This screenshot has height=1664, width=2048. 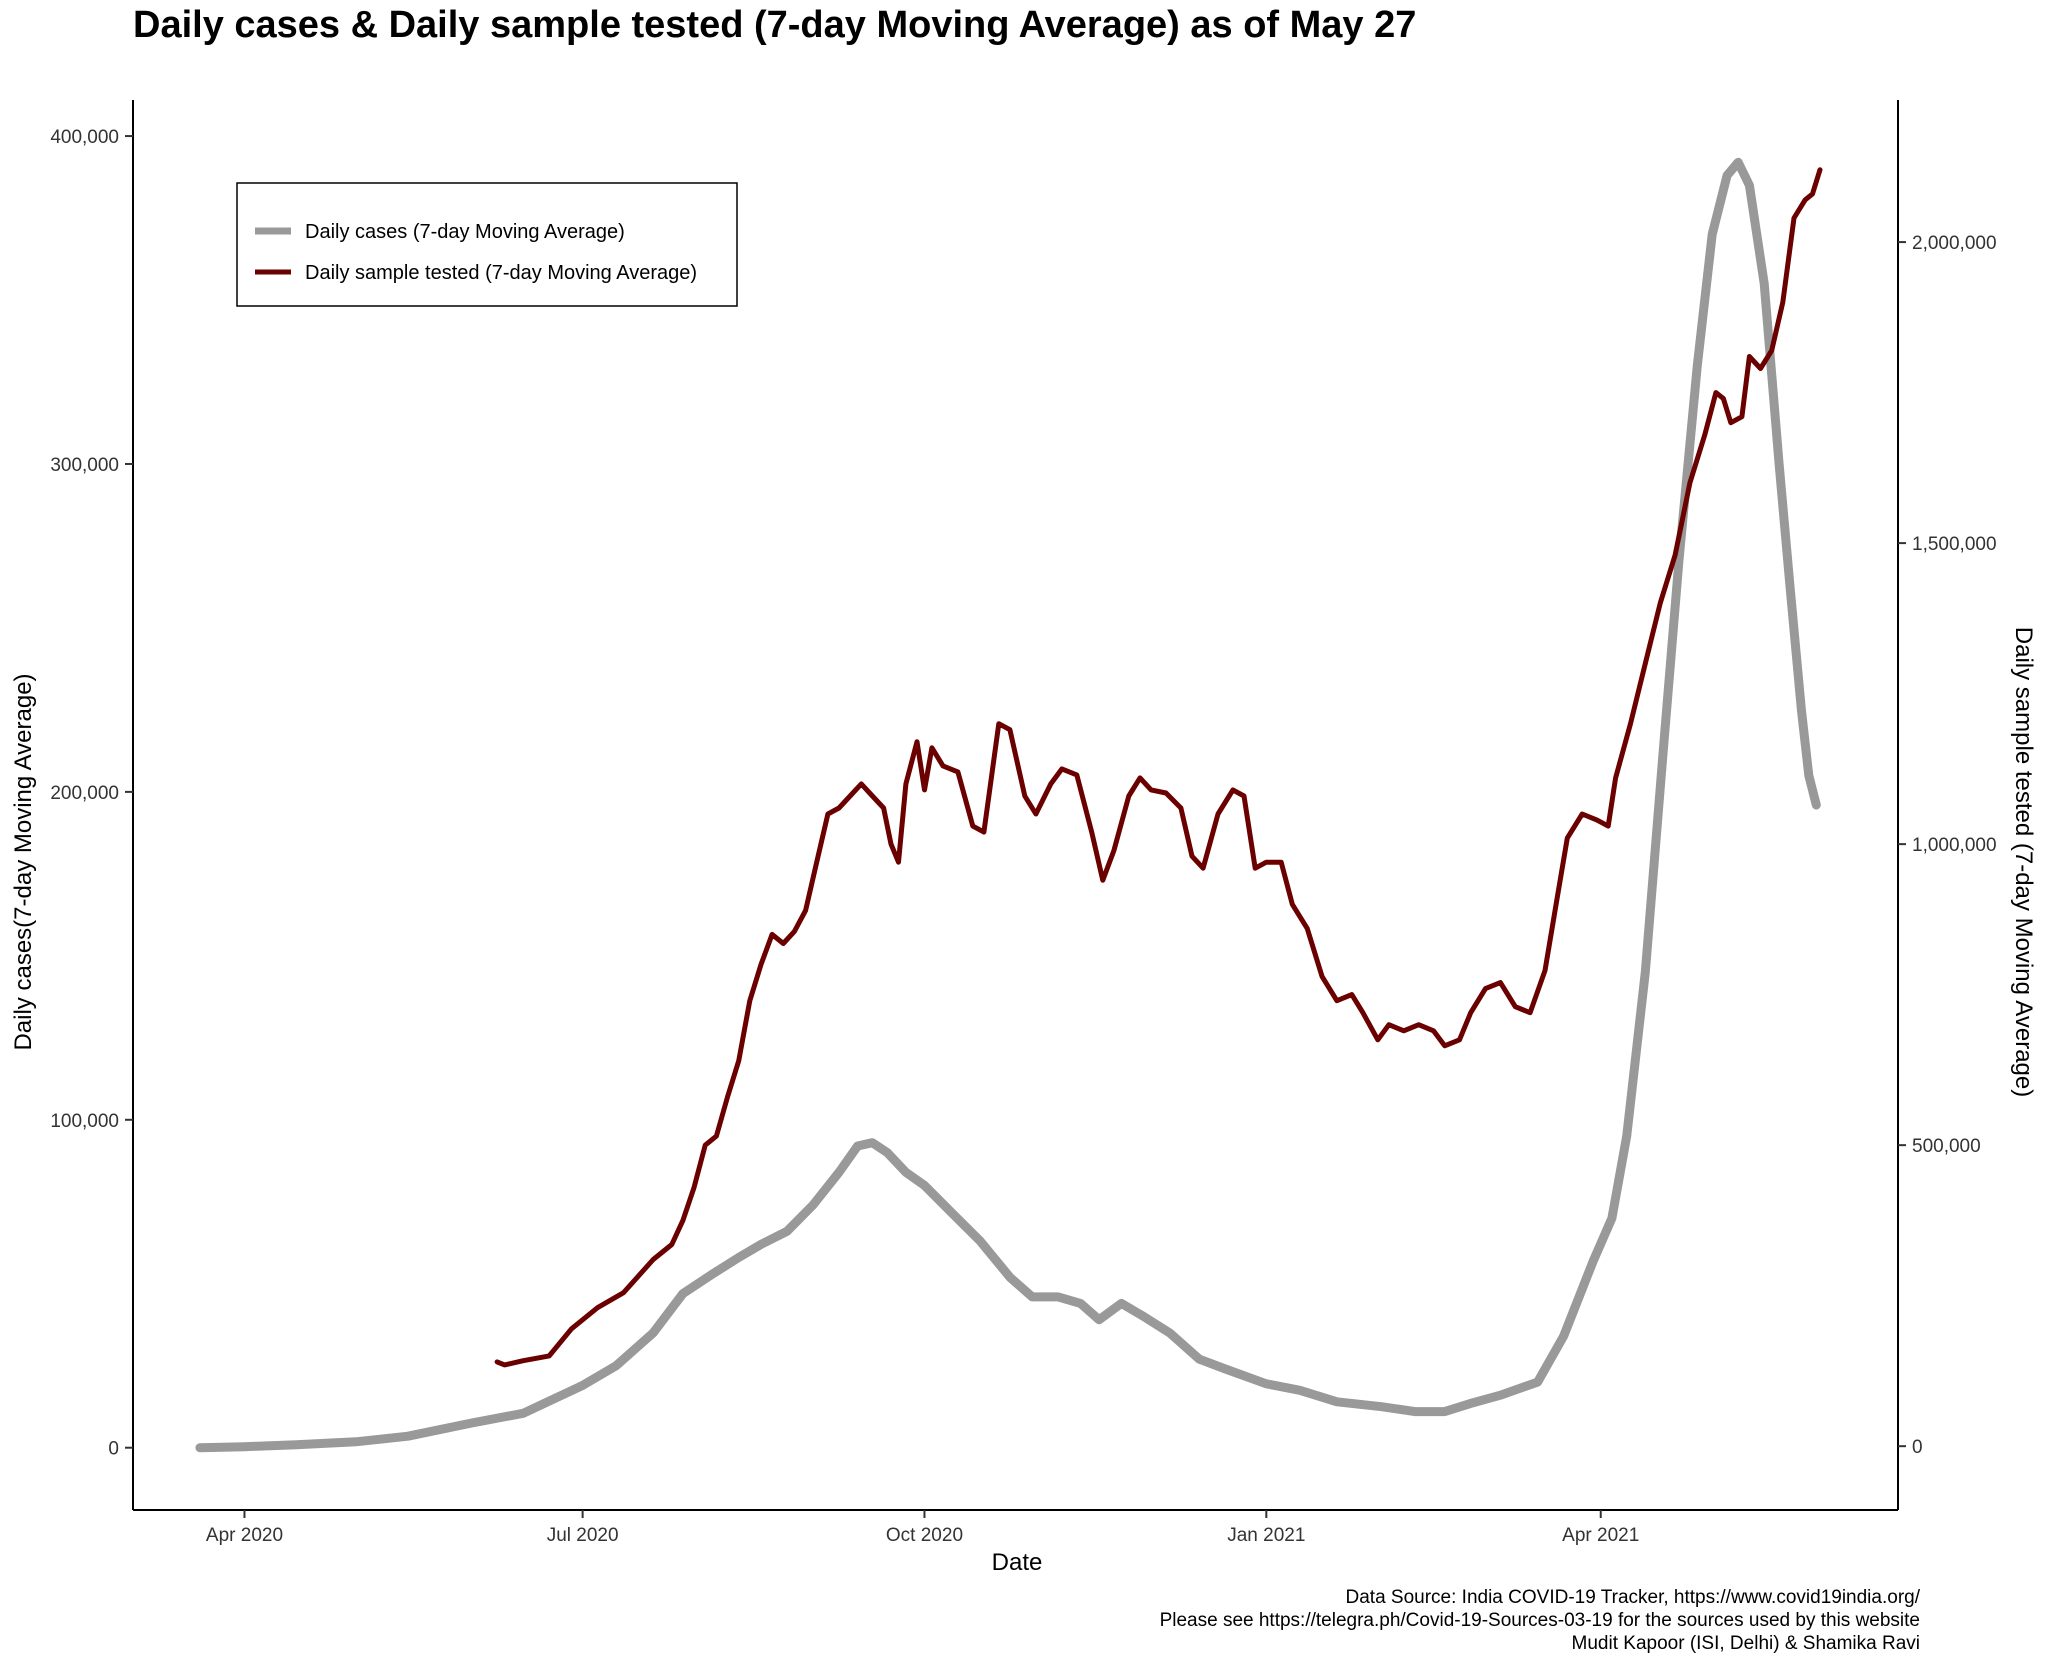 I want to click on y-left-tick-label: 100,000, so click(x=84, y=1121).